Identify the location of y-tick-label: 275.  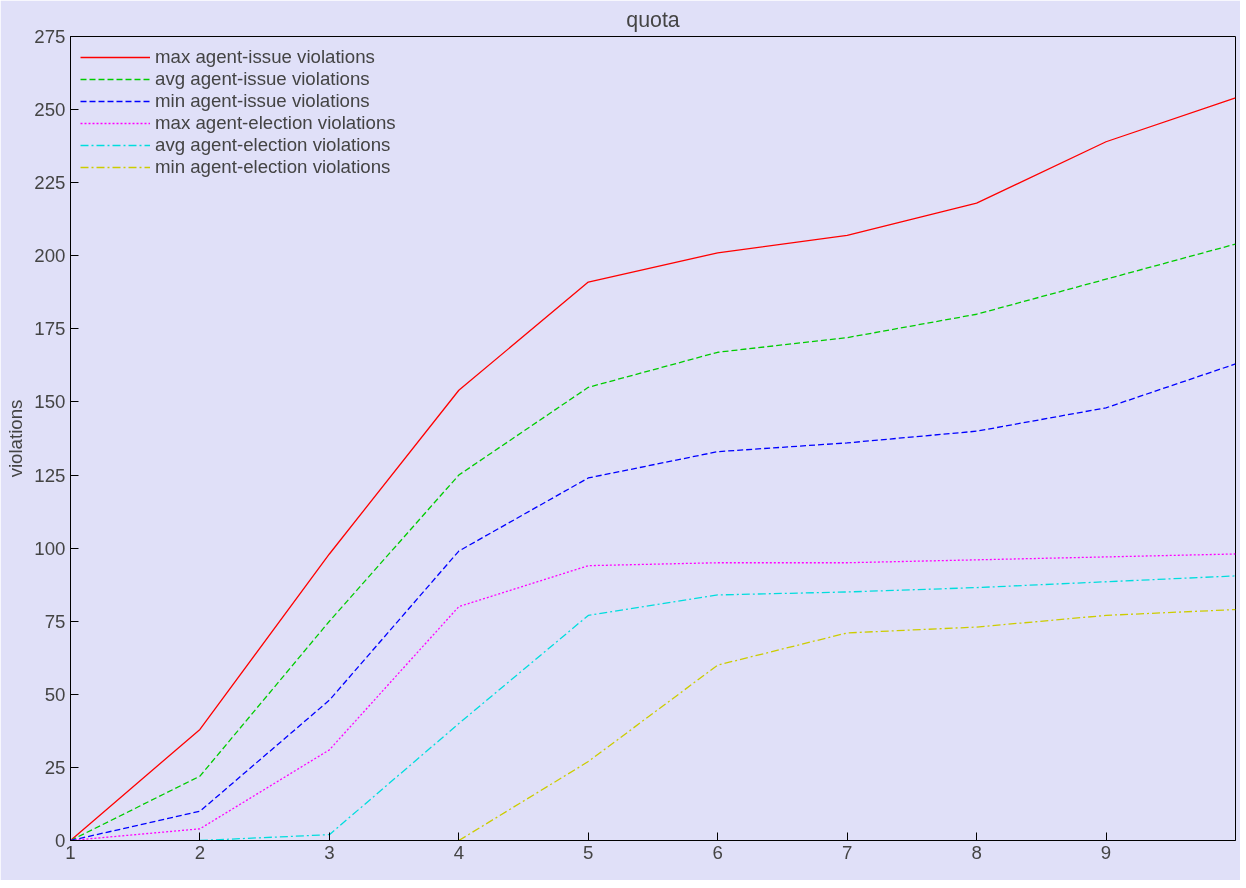
(50, 36).